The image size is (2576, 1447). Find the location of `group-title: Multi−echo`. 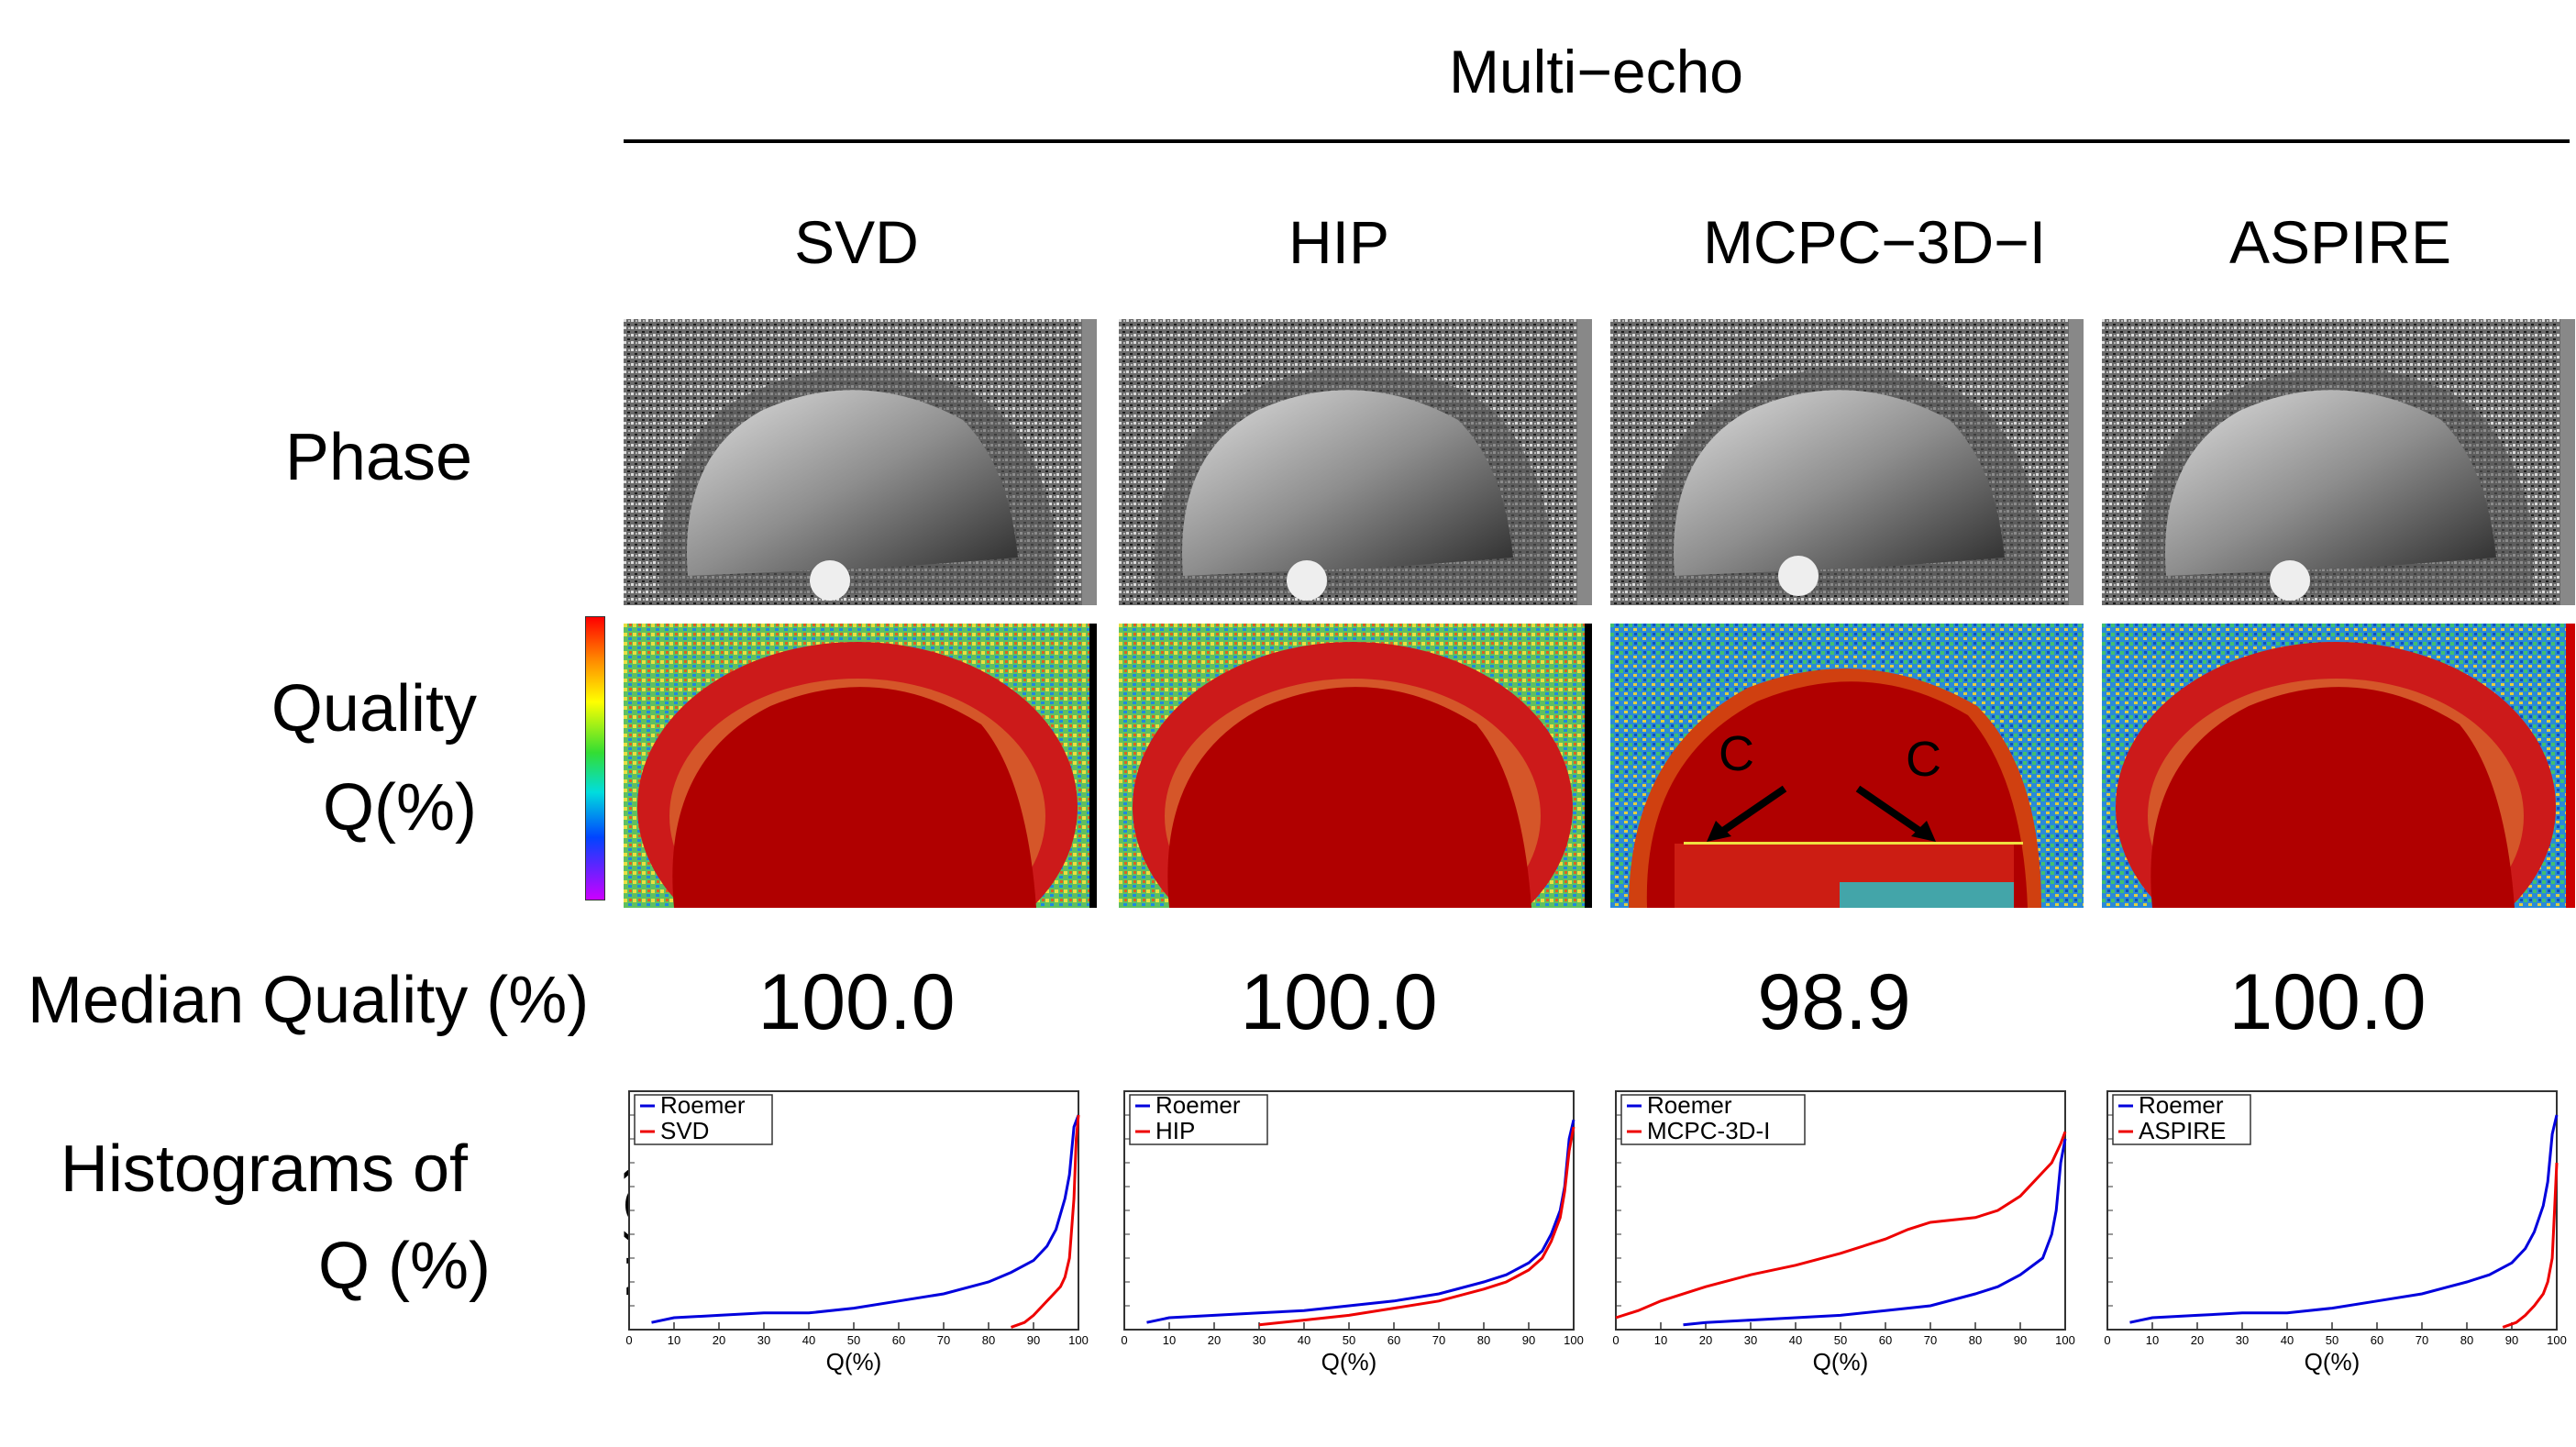

group-title: Multi−echo is located at coordinates (1596, 71).